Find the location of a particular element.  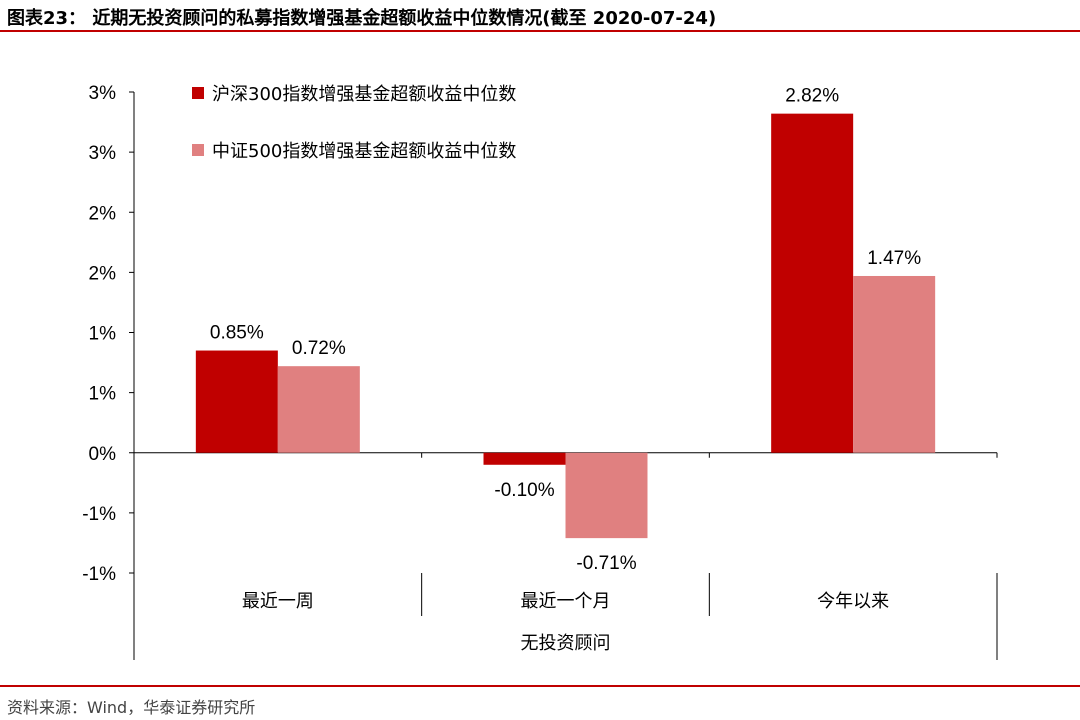

source-note: 资料来源：Wind，华泰证券研究所 is located at coordinates (131, 707).